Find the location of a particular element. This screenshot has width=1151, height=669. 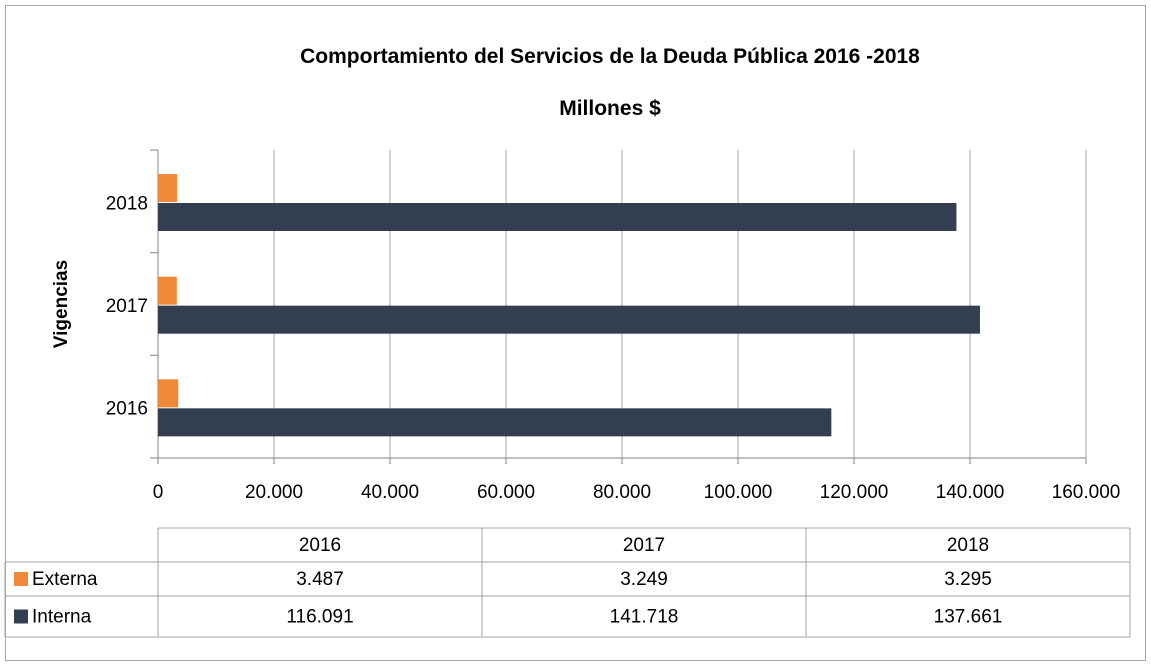

table-header: 2018 is located at coordinates (968, 545).